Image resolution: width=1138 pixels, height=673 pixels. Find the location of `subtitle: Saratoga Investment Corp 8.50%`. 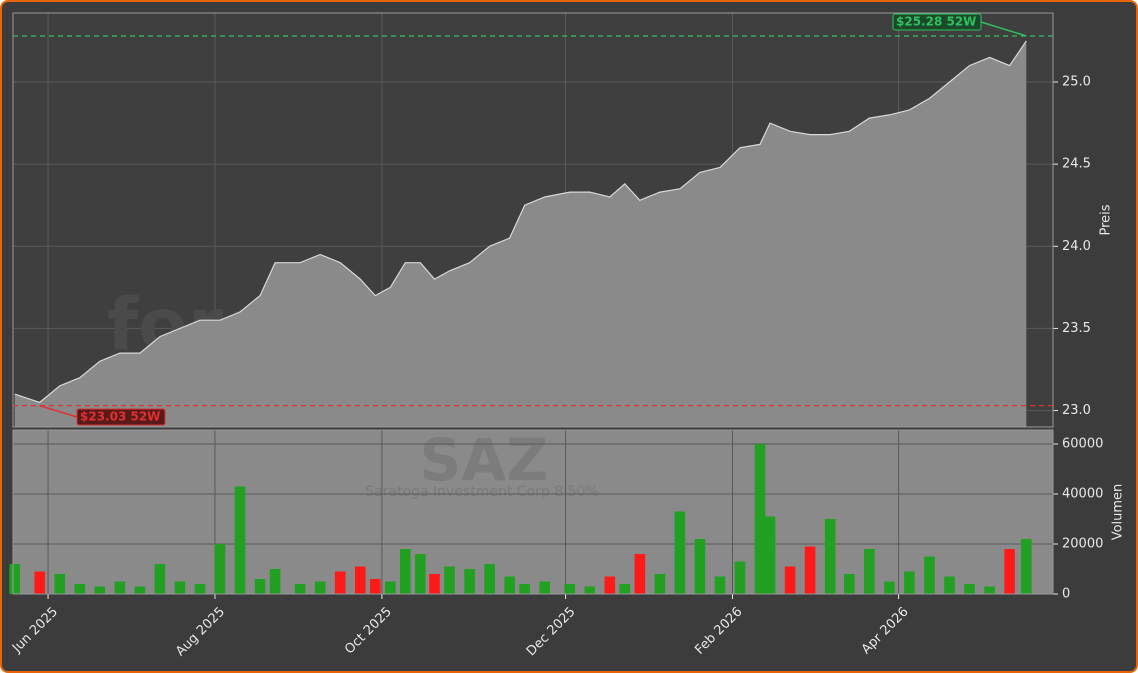

subtitle: Saratoga Investment Corp 8.50% is located at coordinates (481, 492).